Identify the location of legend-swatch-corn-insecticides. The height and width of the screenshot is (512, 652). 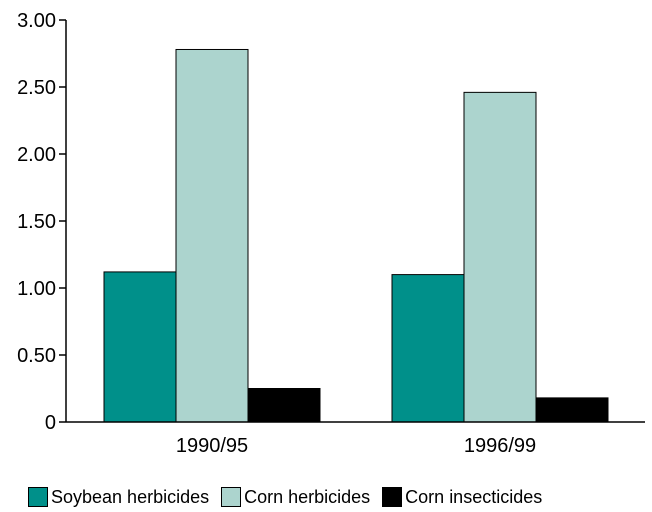
(392, 497).